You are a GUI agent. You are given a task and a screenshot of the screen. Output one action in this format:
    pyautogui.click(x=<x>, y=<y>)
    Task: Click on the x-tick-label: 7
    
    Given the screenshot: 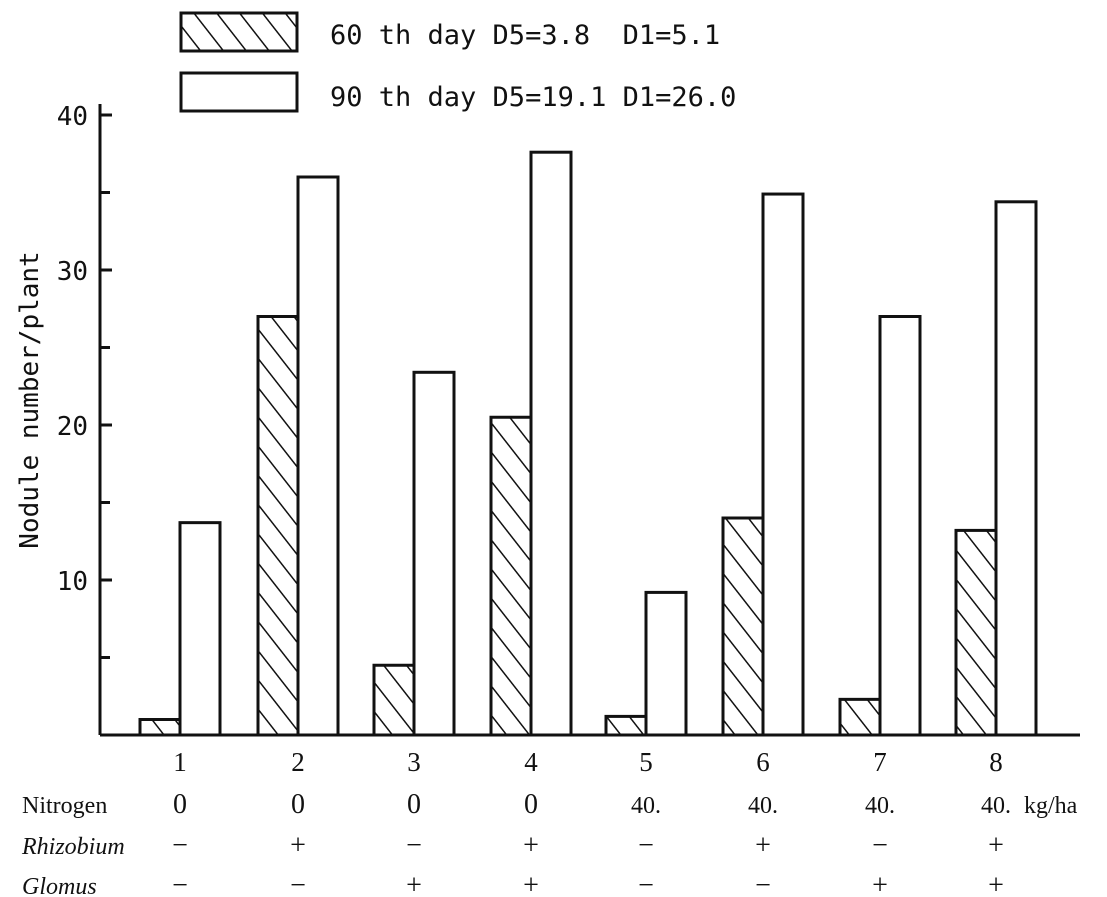 What is the action you would take?
    pyautogui.click(x=880, y=762)
    